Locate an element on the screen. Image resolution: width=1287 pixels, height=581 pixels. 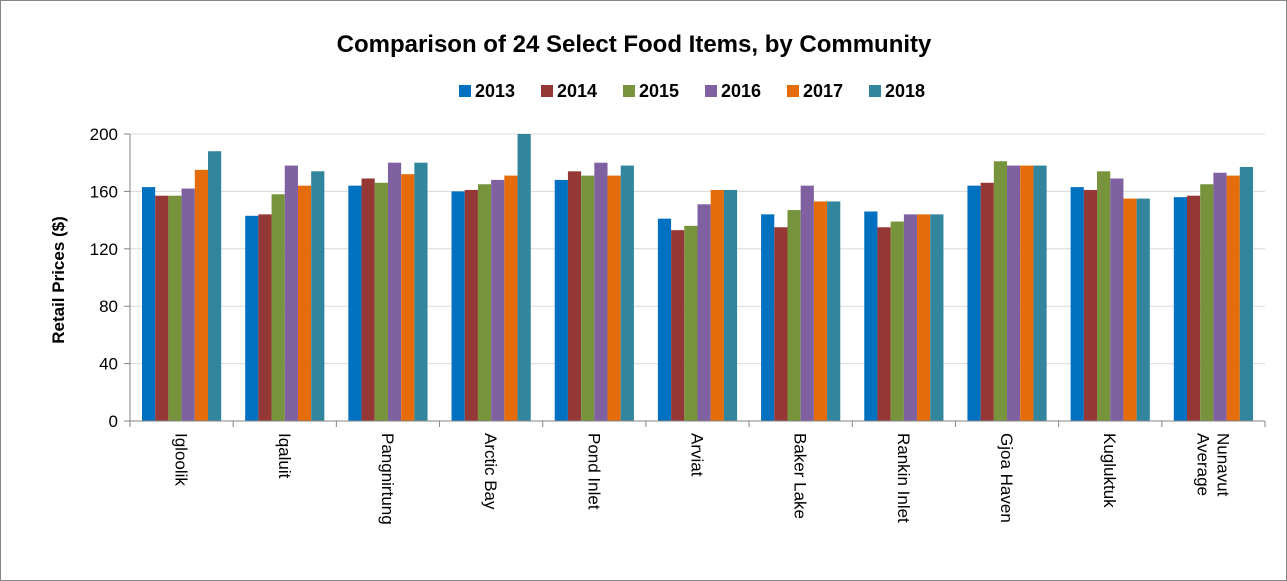
x-category-label: Nunavut is located at coordinates (1222, 465).